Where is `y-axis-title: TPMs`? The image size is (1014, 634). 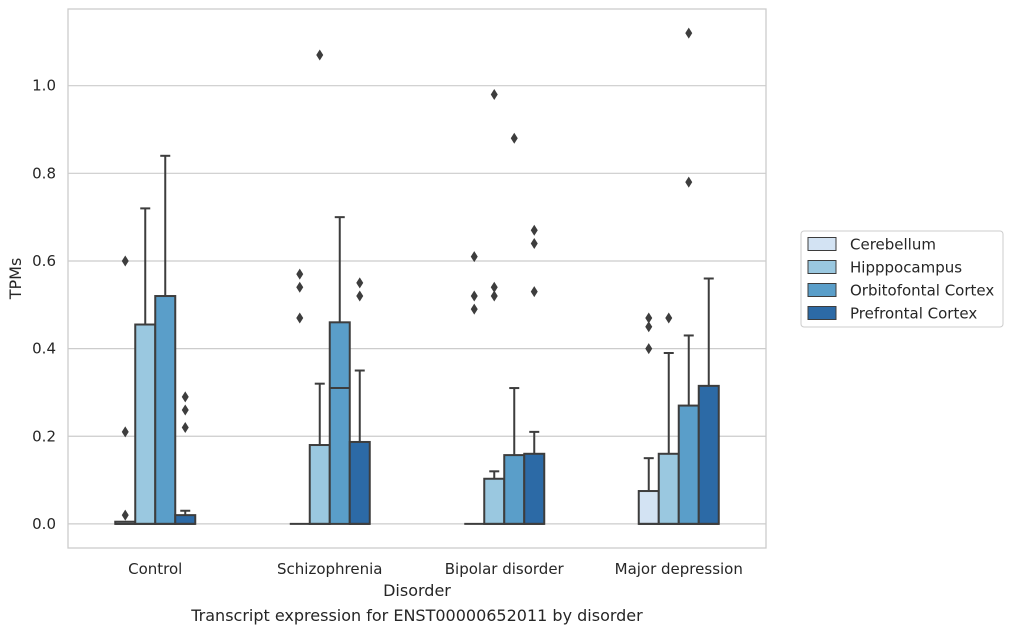
y-axis-title: TPMs is located at coordinates (15, 279).